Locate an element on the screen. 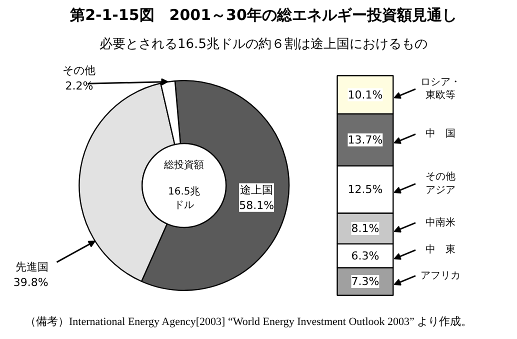  slice-label: 先進国 is located at coordinates (31, 267).